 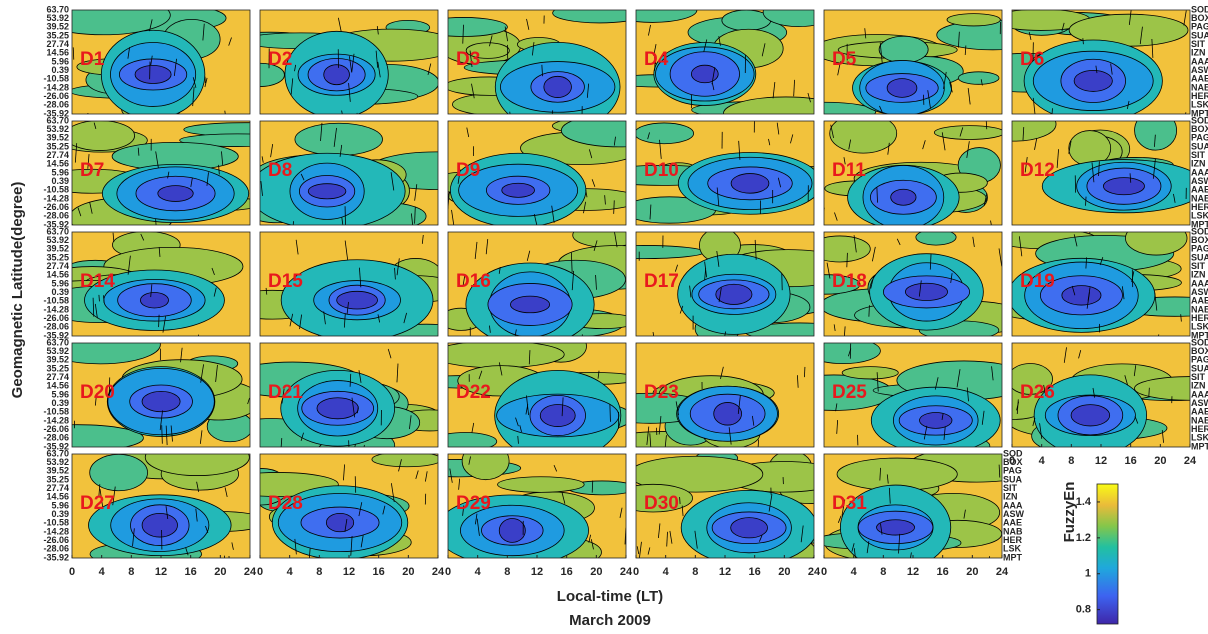 I want to click on lat-label: -26.06, so click(x=56, y=540).